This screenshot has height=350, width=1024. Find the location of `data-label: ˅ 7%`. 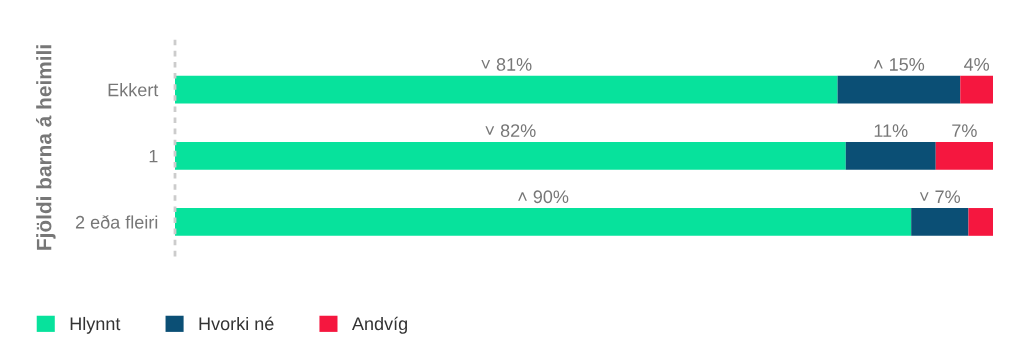

data-label: ˅ 7% is located at coordinates (940, 197).